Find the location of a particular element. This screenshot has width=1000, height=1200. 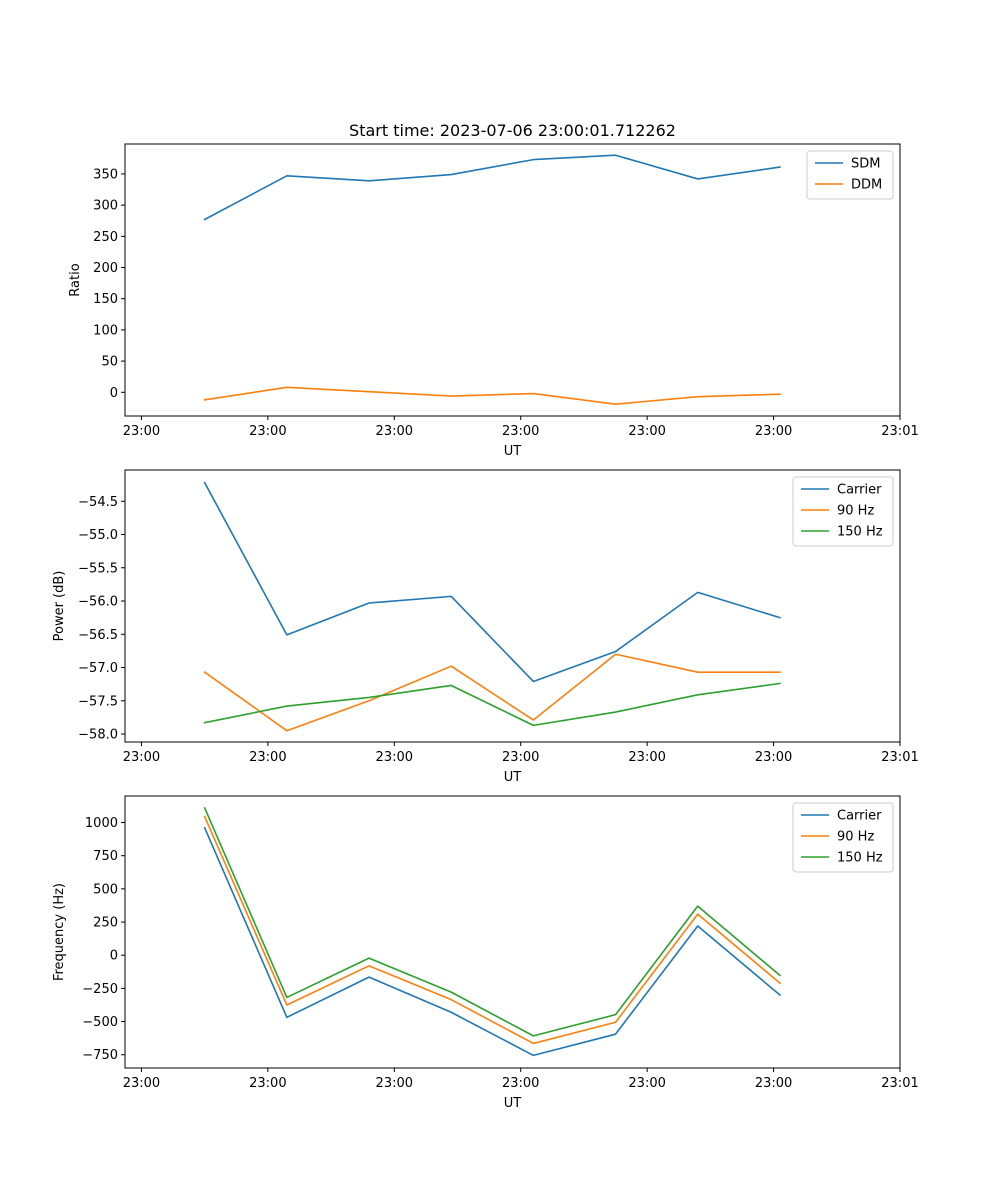

y-axis-label: Power (dB) is located at coordinates (59, 606).